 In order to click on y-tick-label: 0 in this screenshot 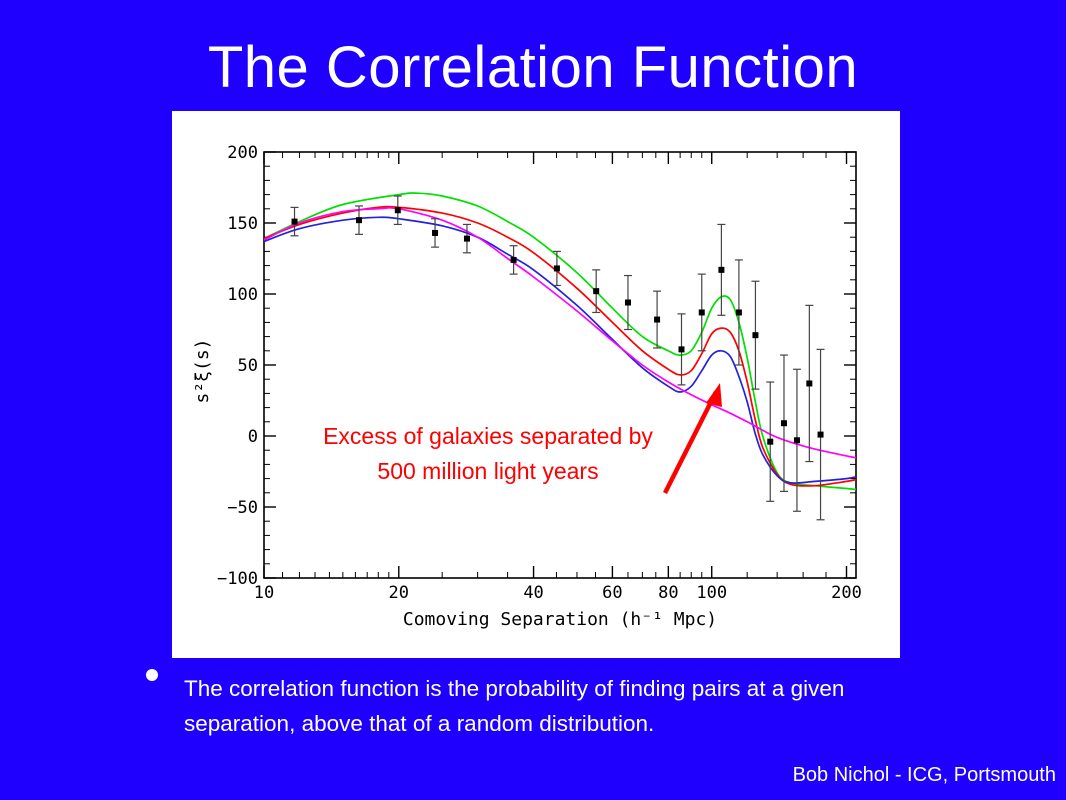, I will do `click(253, 437)`.